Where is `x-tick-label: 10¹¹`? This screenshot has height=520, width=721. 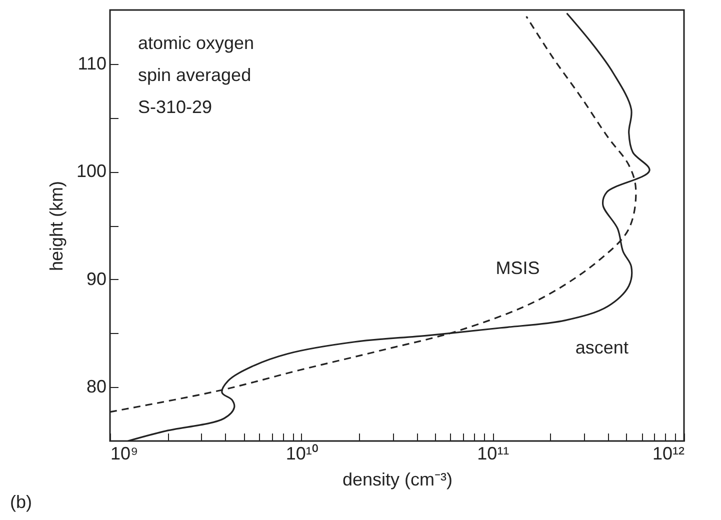 x-tick-label: 10¹¹ is located at coordinates (493, 454).